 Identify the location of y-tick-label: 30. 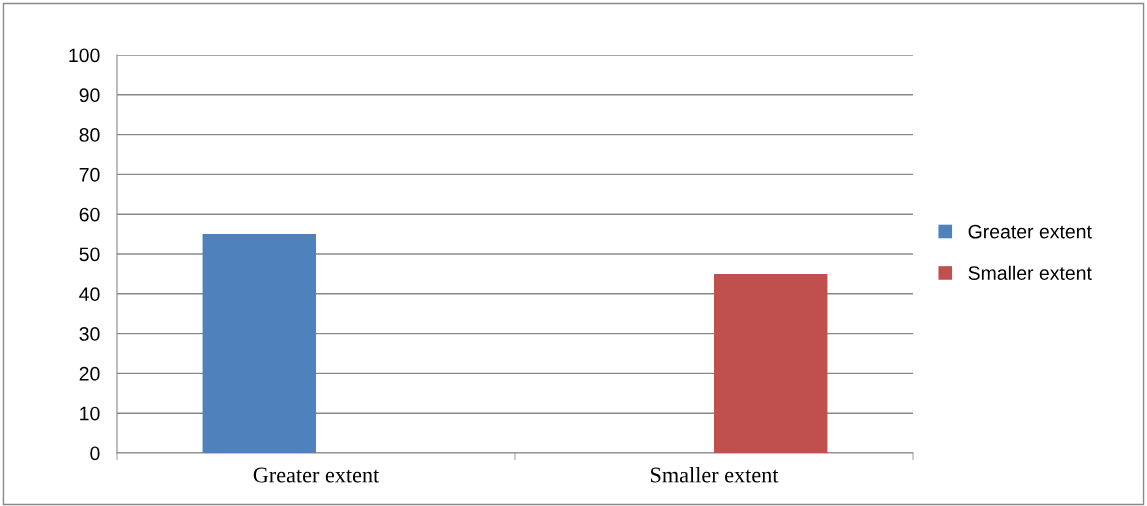
(89, 334).